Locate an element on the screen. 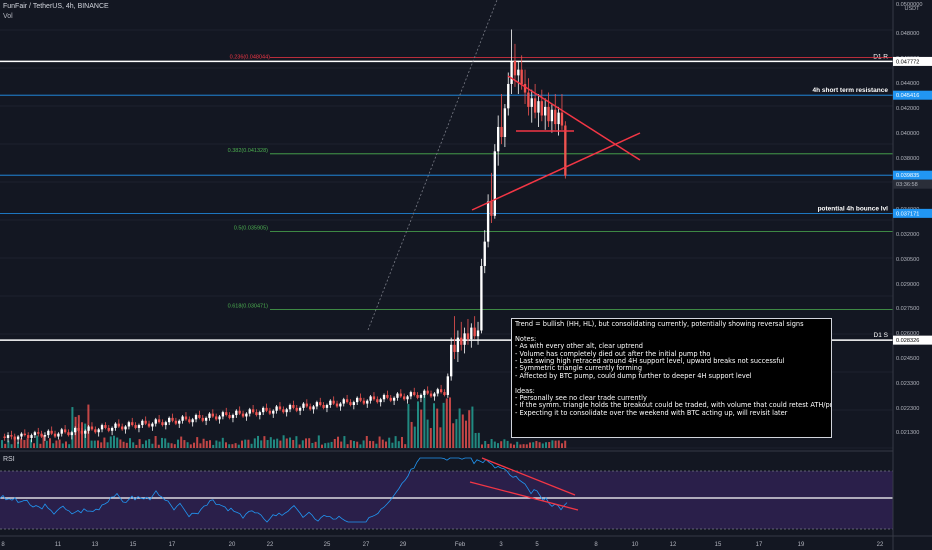  price-tick: 0.024500 is located at coordinates (907, 359).